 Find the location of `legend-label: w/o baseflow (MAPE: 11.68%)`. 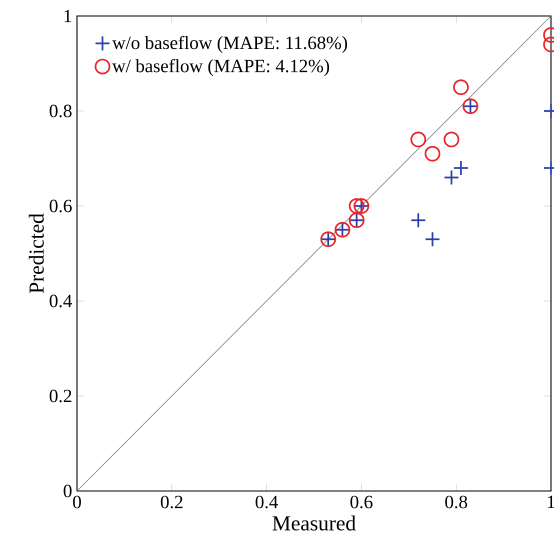

legend-label: w/o baseflow (MAPE: 11.68%) is located at coordinates (230, 44).